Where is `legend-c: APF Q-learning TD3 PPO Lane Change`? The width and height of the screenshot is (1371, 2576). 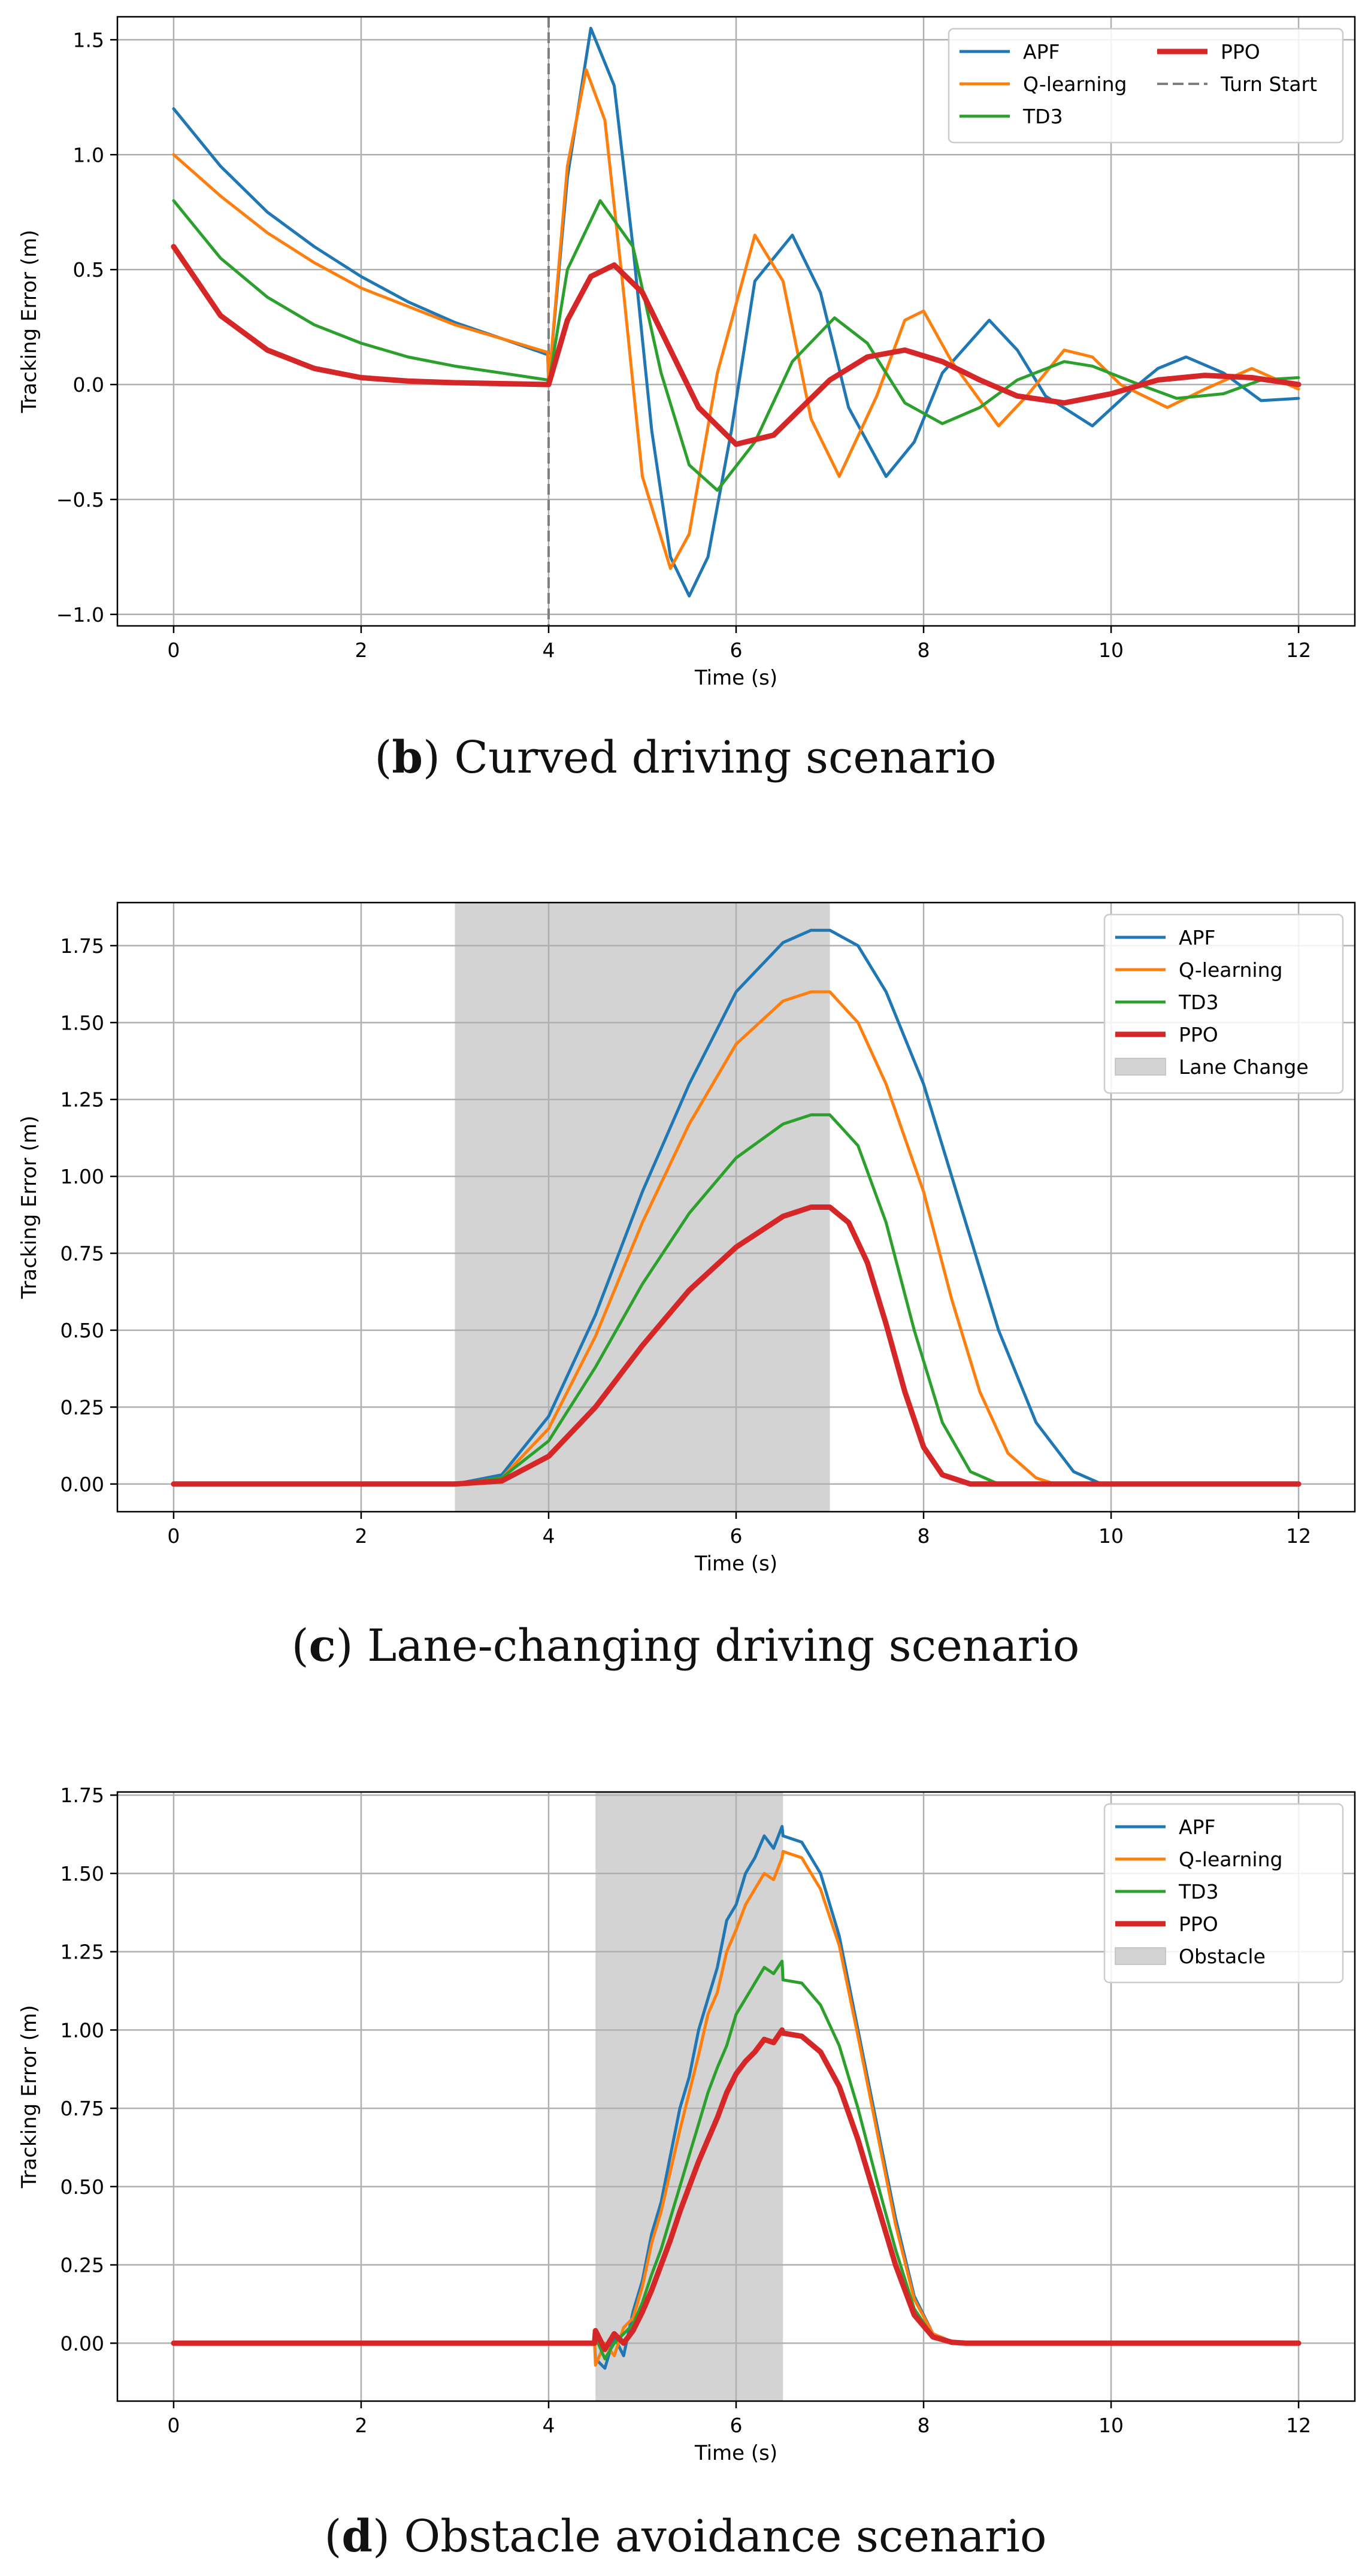 legend-c: APF Q-learning TD3 PPO Lane Change is located at coordinates (1224, 1003).